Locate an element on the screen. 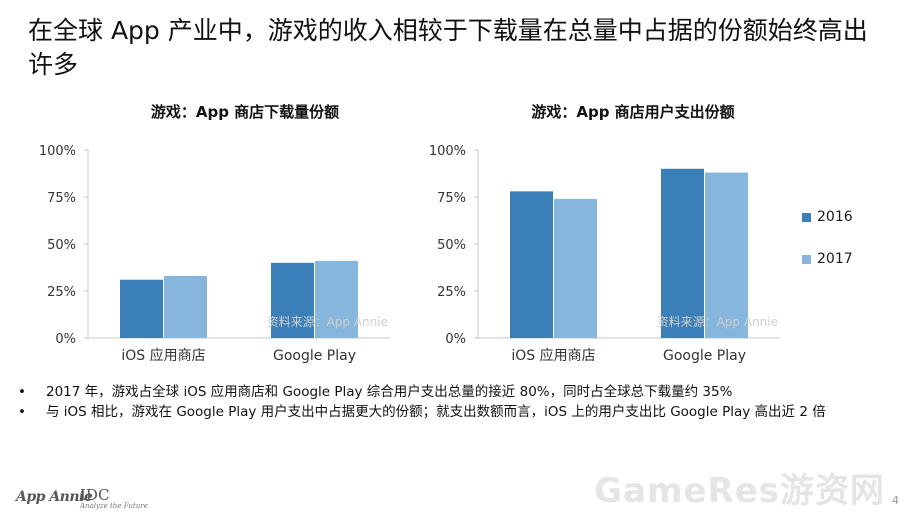 The width and height of the screenshot is (911, 518). page-title: 在全球 App 产业中，游戏的收入相较于下载量在总量中占据的份额始终高出许多 is located at coordinates (448, 47).